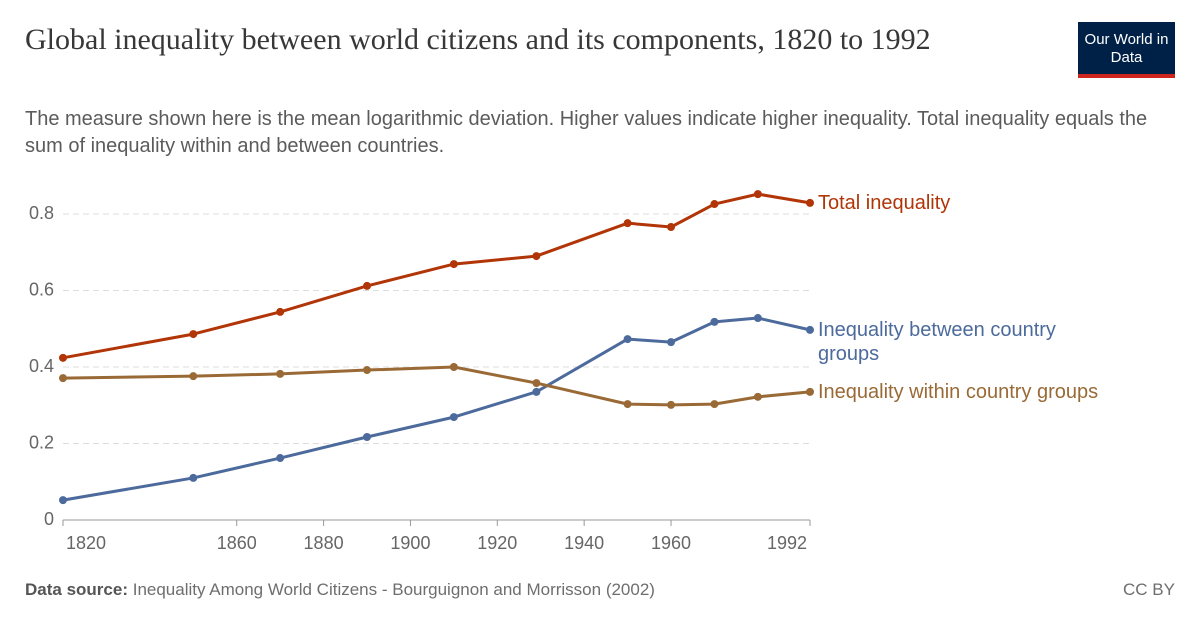 Image resolution: width=1200 pixels, height=627 pixels. I want to click on y-tick-label: 0, so click(49, 519).